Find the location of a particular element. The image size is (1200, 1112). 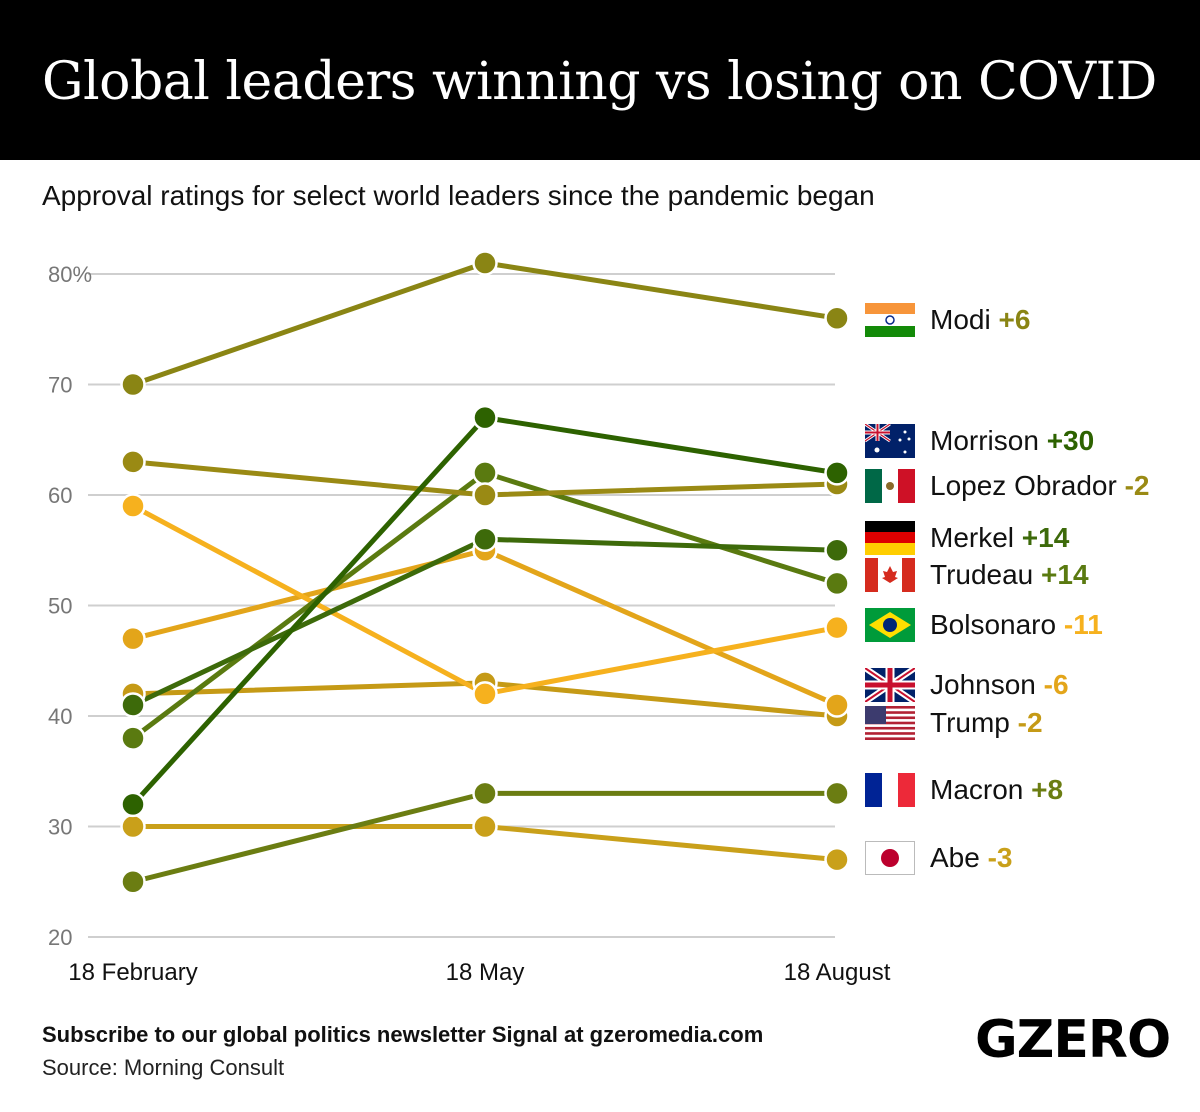

legend-label: Morrison +30 is located at coordinates (1012, 441).